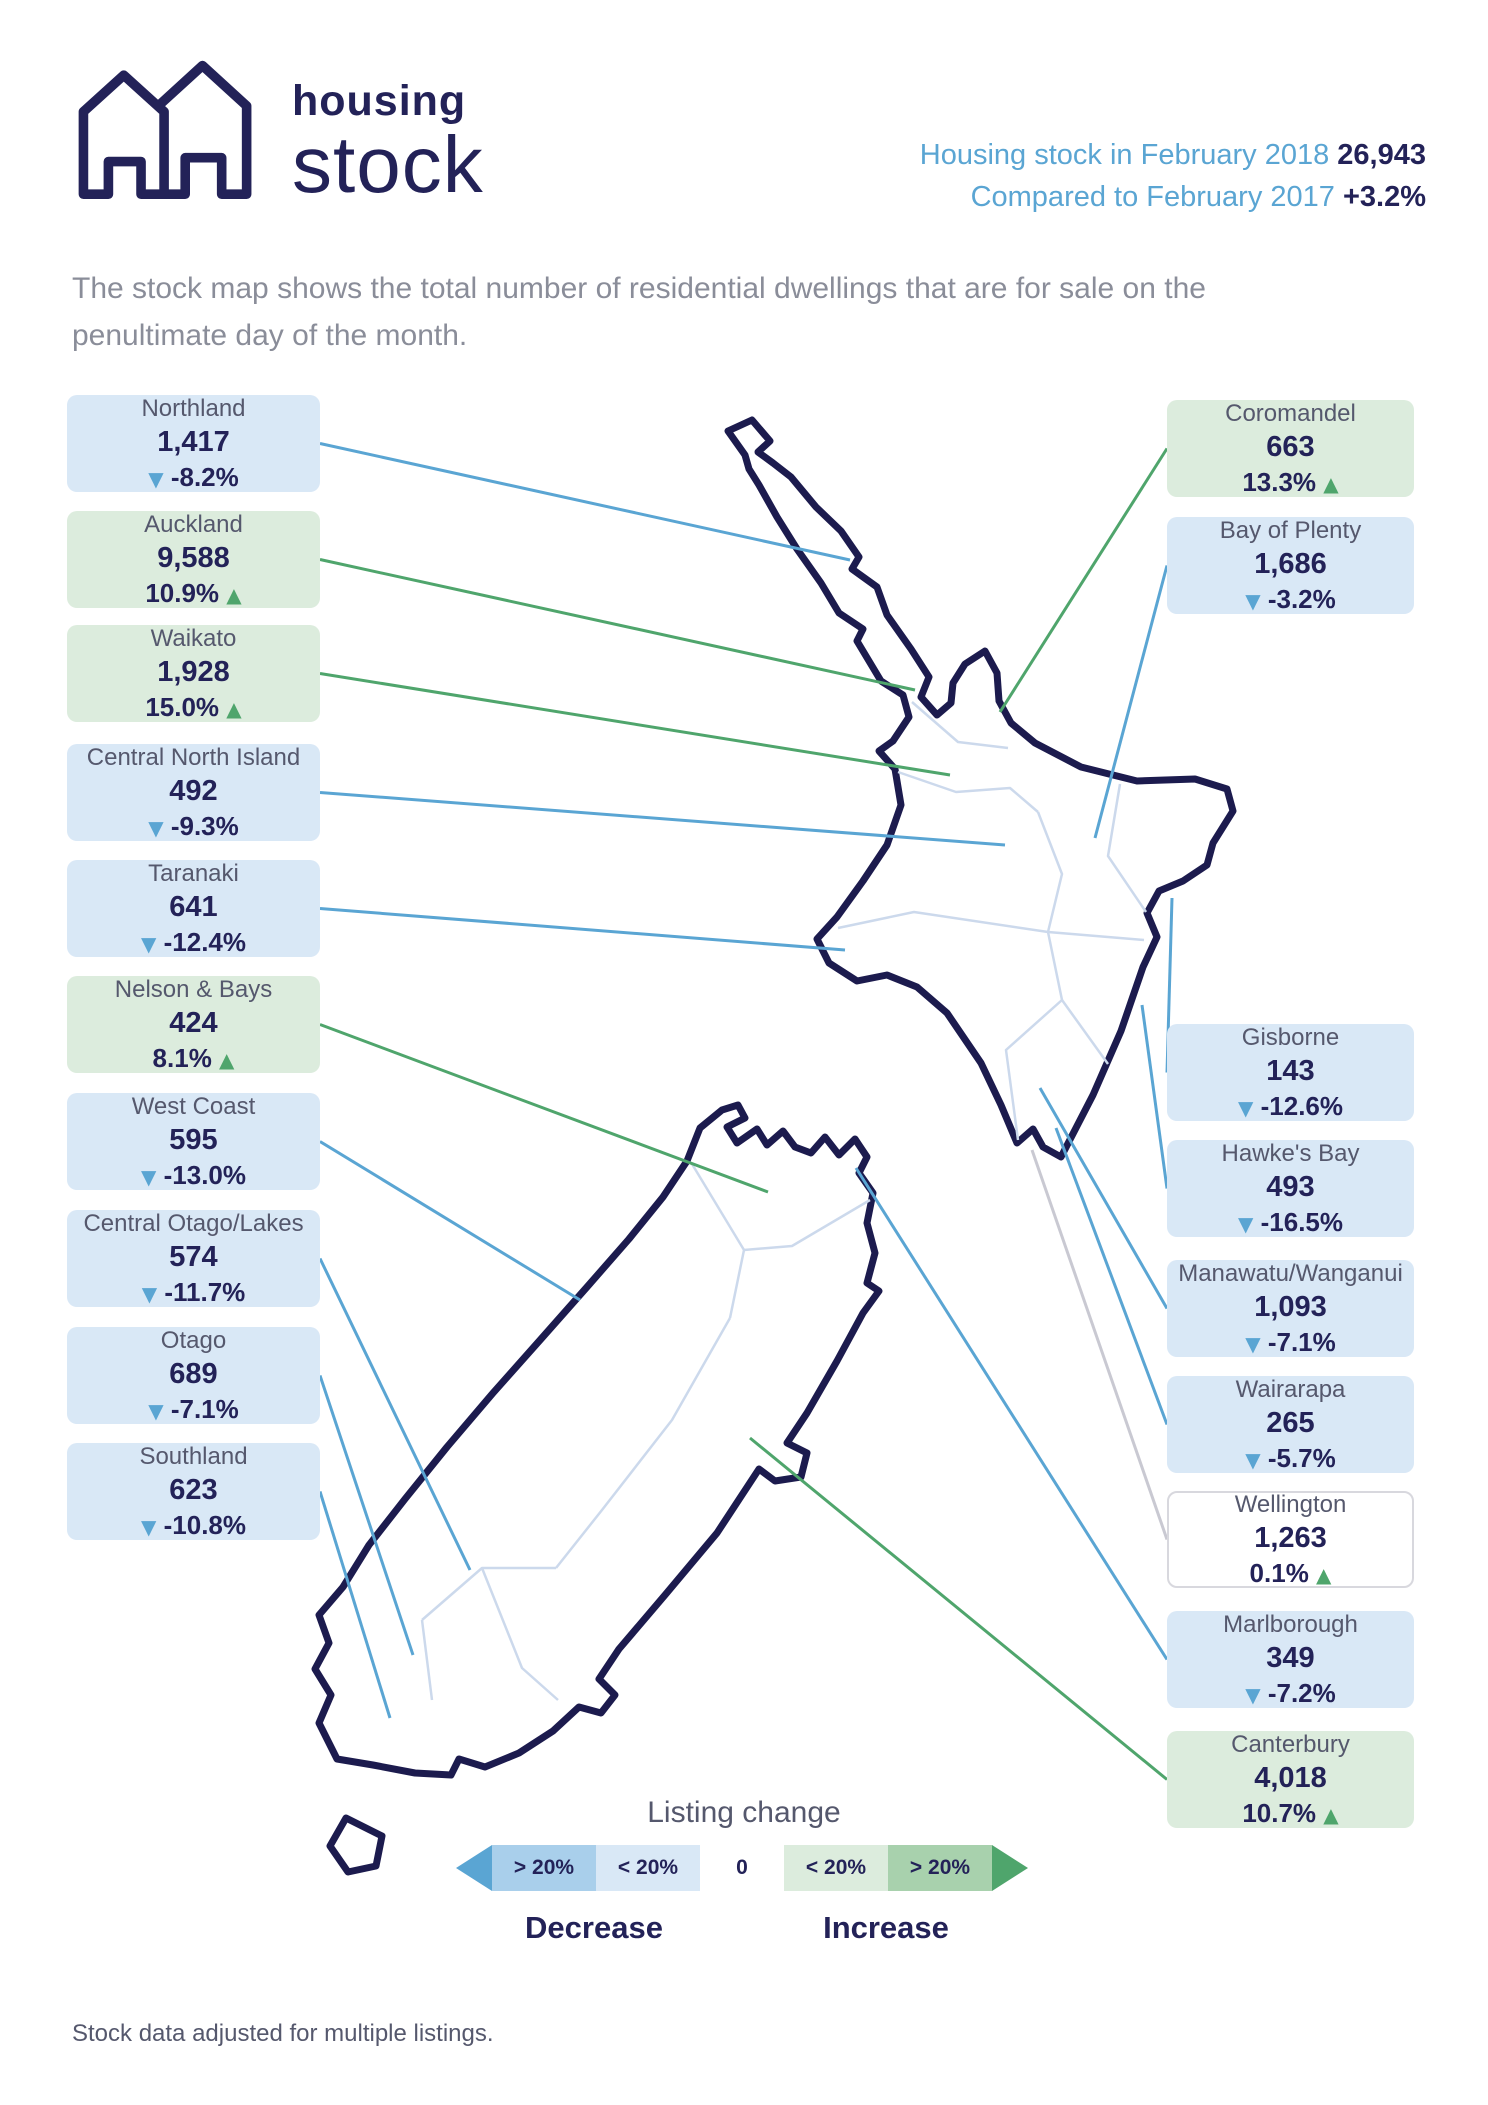 Image resolution: width=1488 pixels, height=2105 pixels. What do you see at coordinates (182, 706) in the screenshot?
I see `region-change-percent: 15.0%` at bounding box center [182, 706].